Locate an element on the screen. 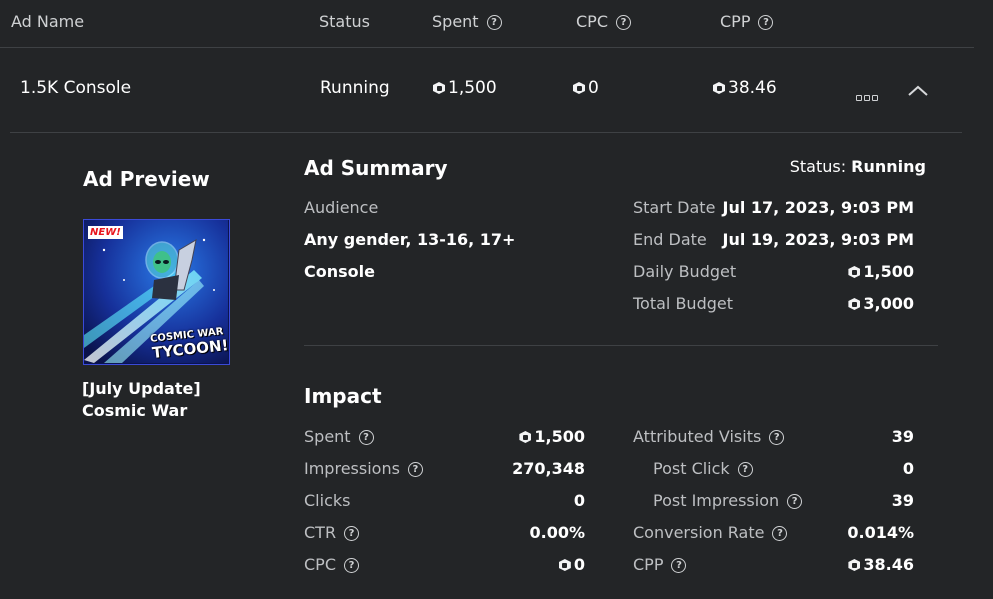 This screenshot has width=993, height=599. ad-spent: 1,500 is located at coordinates (465, 88).